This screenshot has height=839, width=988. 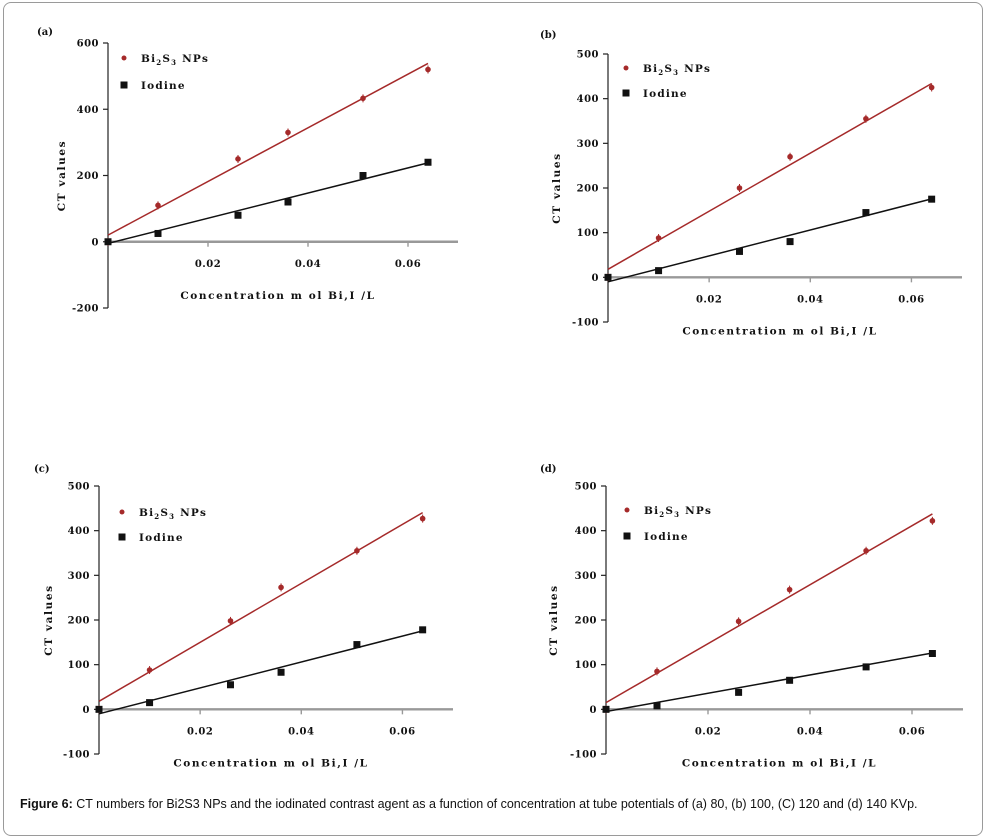 What do you see at coordinates (627, 510) in the screenshot?
I see `legend-bi2s3-marker` at bounding box center [627, 510].